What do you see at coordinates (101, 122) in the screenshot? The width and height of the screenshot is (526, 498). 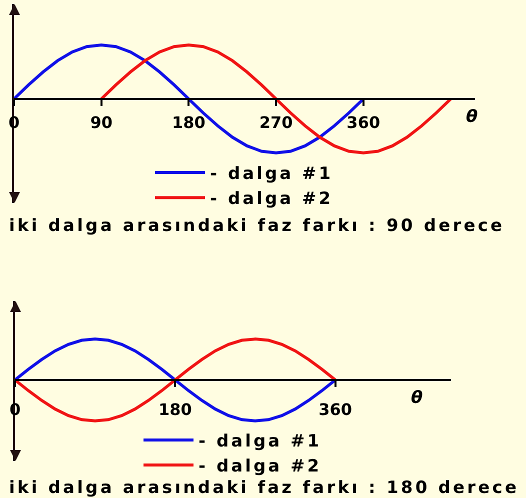 I see `x-tick-label: 90` at bounding box center [101, 122].